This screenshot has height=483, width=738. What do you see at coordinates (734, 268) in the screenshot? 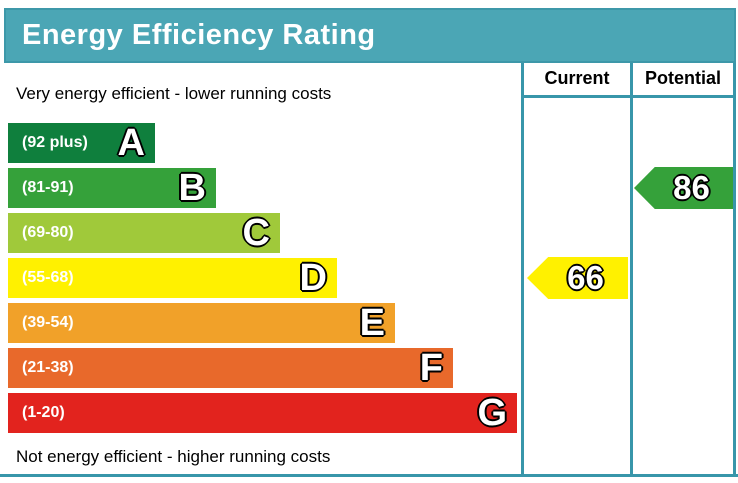
I see `table-border-right` at bounding box center [734, 268].